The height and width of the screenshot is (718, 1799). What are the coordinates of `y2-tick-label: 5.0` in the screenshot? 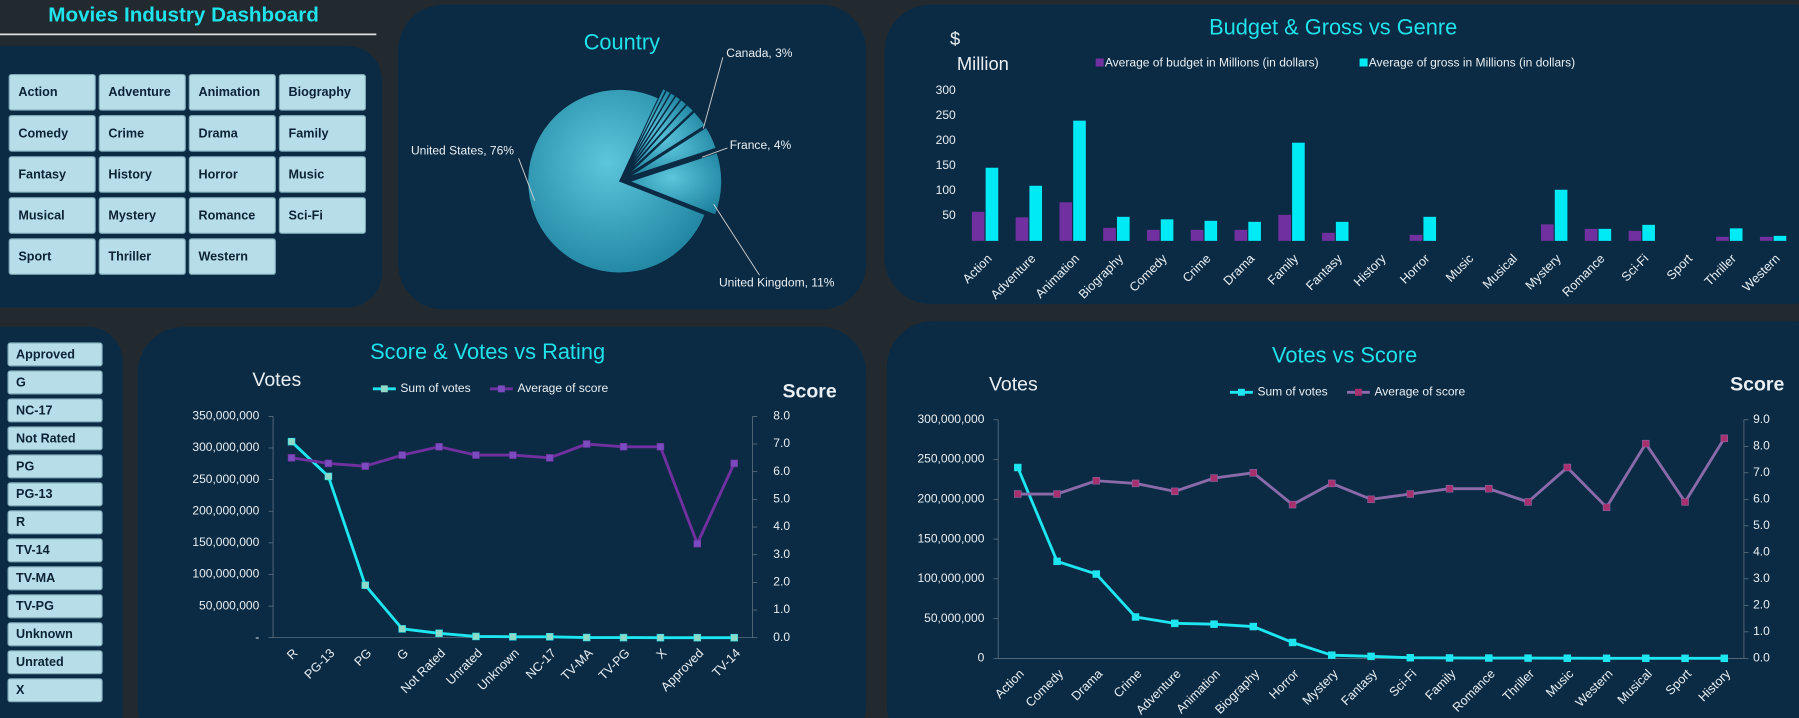 It's located at (1761, 525).